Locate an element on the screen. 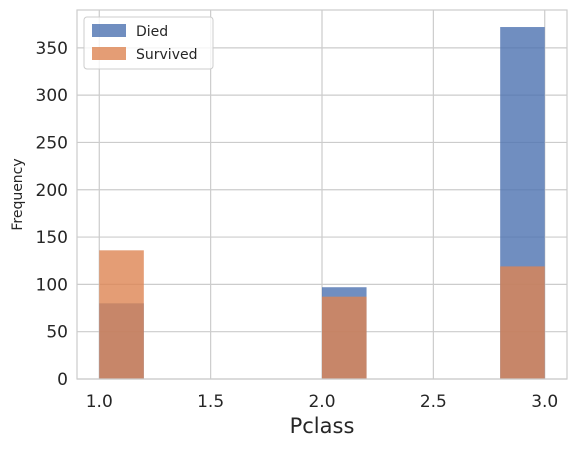 The image size is (582, 453). y-tick-label: 300 is located at coordinates (52, 96).